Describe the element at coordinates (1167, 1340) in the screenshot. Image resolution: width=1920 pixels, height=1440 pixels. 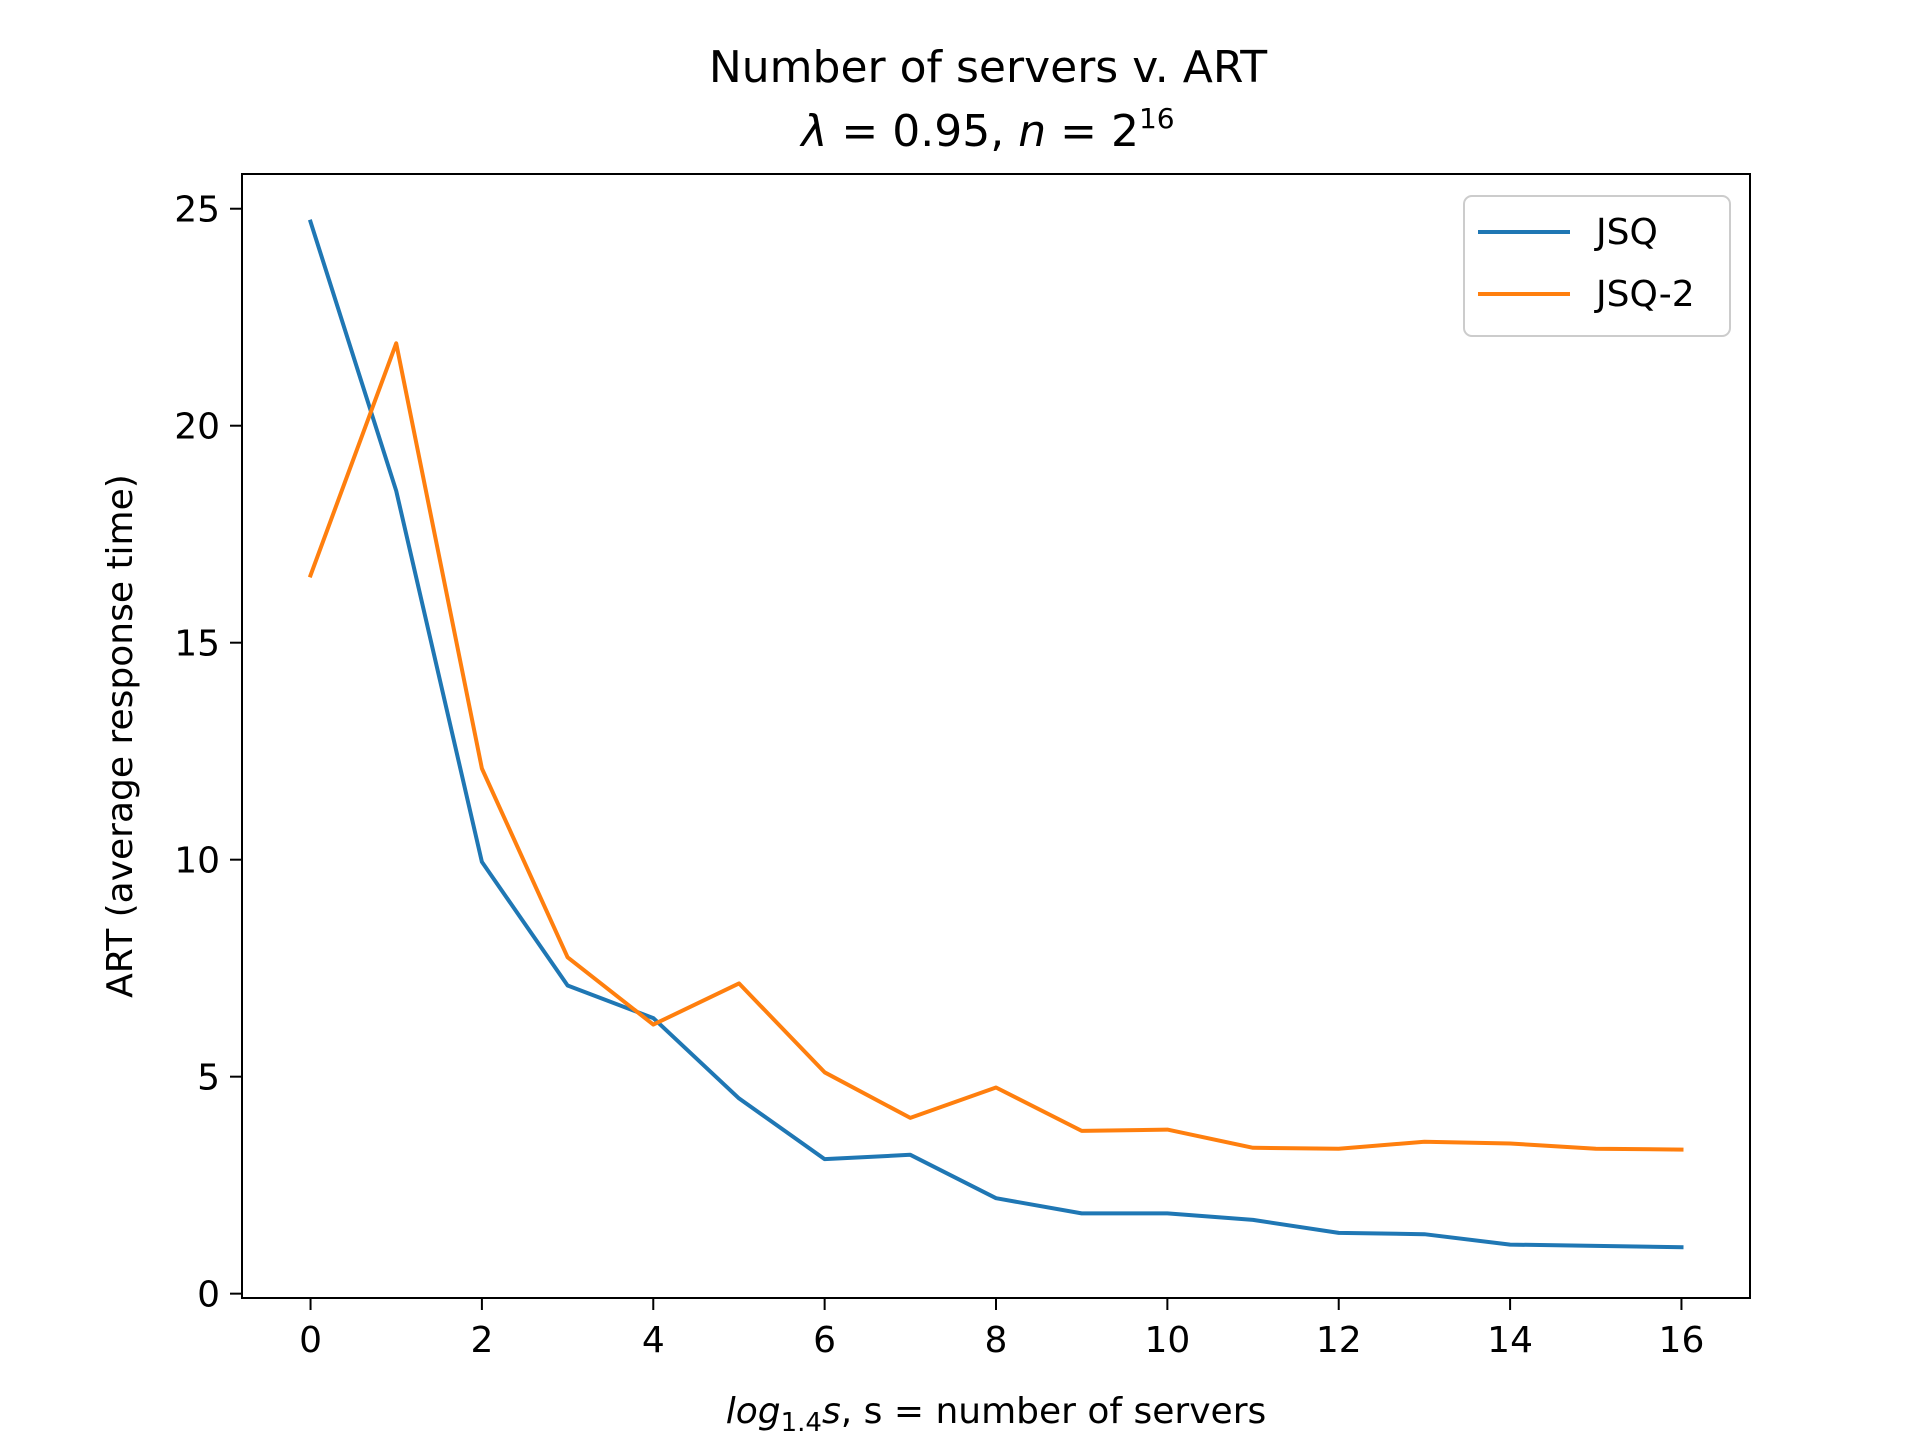
I see `x-tick-label-10: 10` at that location.